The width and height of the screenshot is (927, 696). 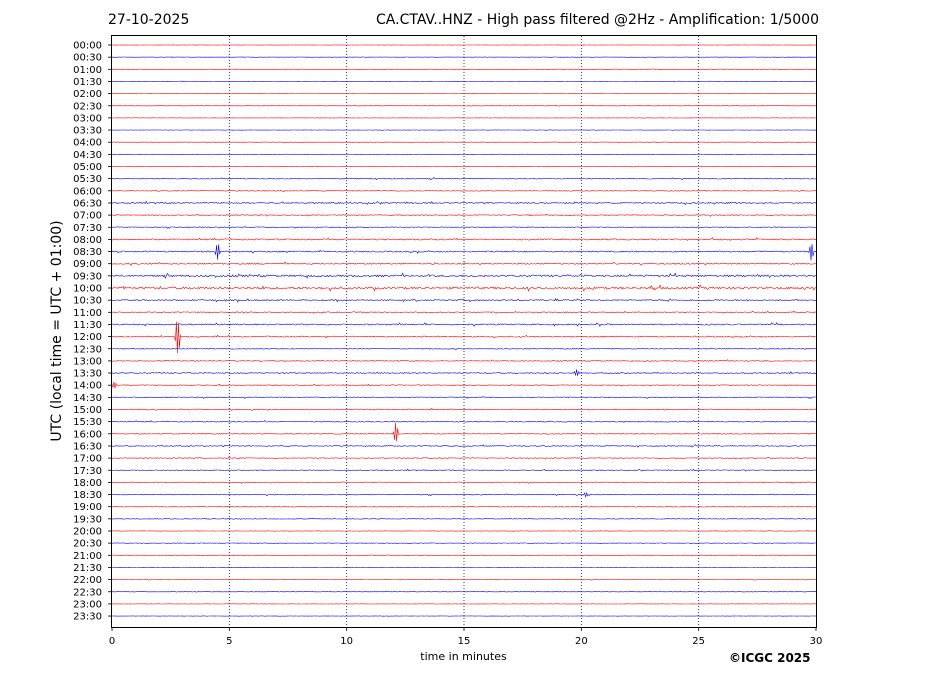 I want to click on y-tick-label-0200: 02:00, so click(x=87, y=94).